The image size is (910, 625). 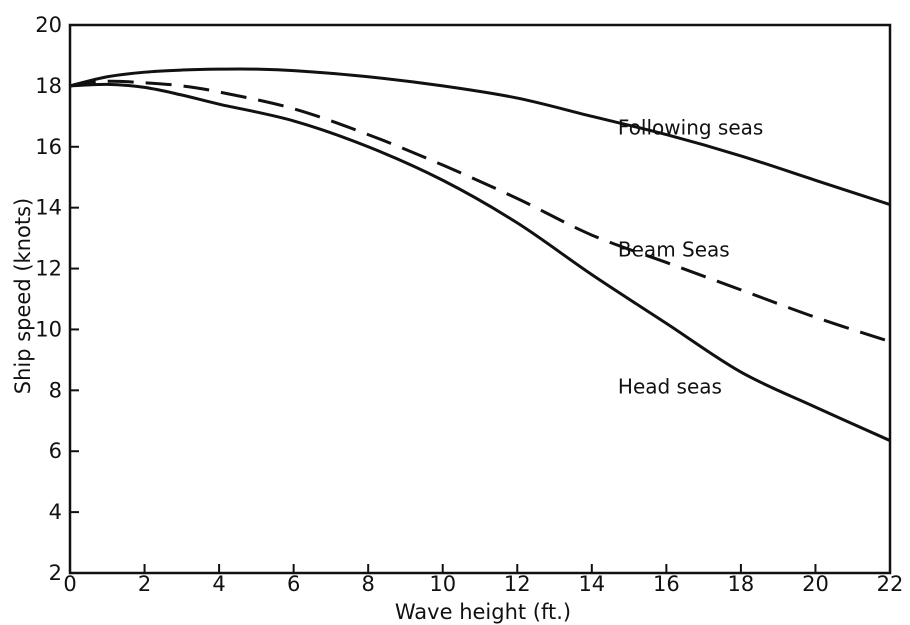 What do you see at coordinates (48, 329) in the screenshot?
I see `y-tick-label: 10` at bounding box center [48, 329].